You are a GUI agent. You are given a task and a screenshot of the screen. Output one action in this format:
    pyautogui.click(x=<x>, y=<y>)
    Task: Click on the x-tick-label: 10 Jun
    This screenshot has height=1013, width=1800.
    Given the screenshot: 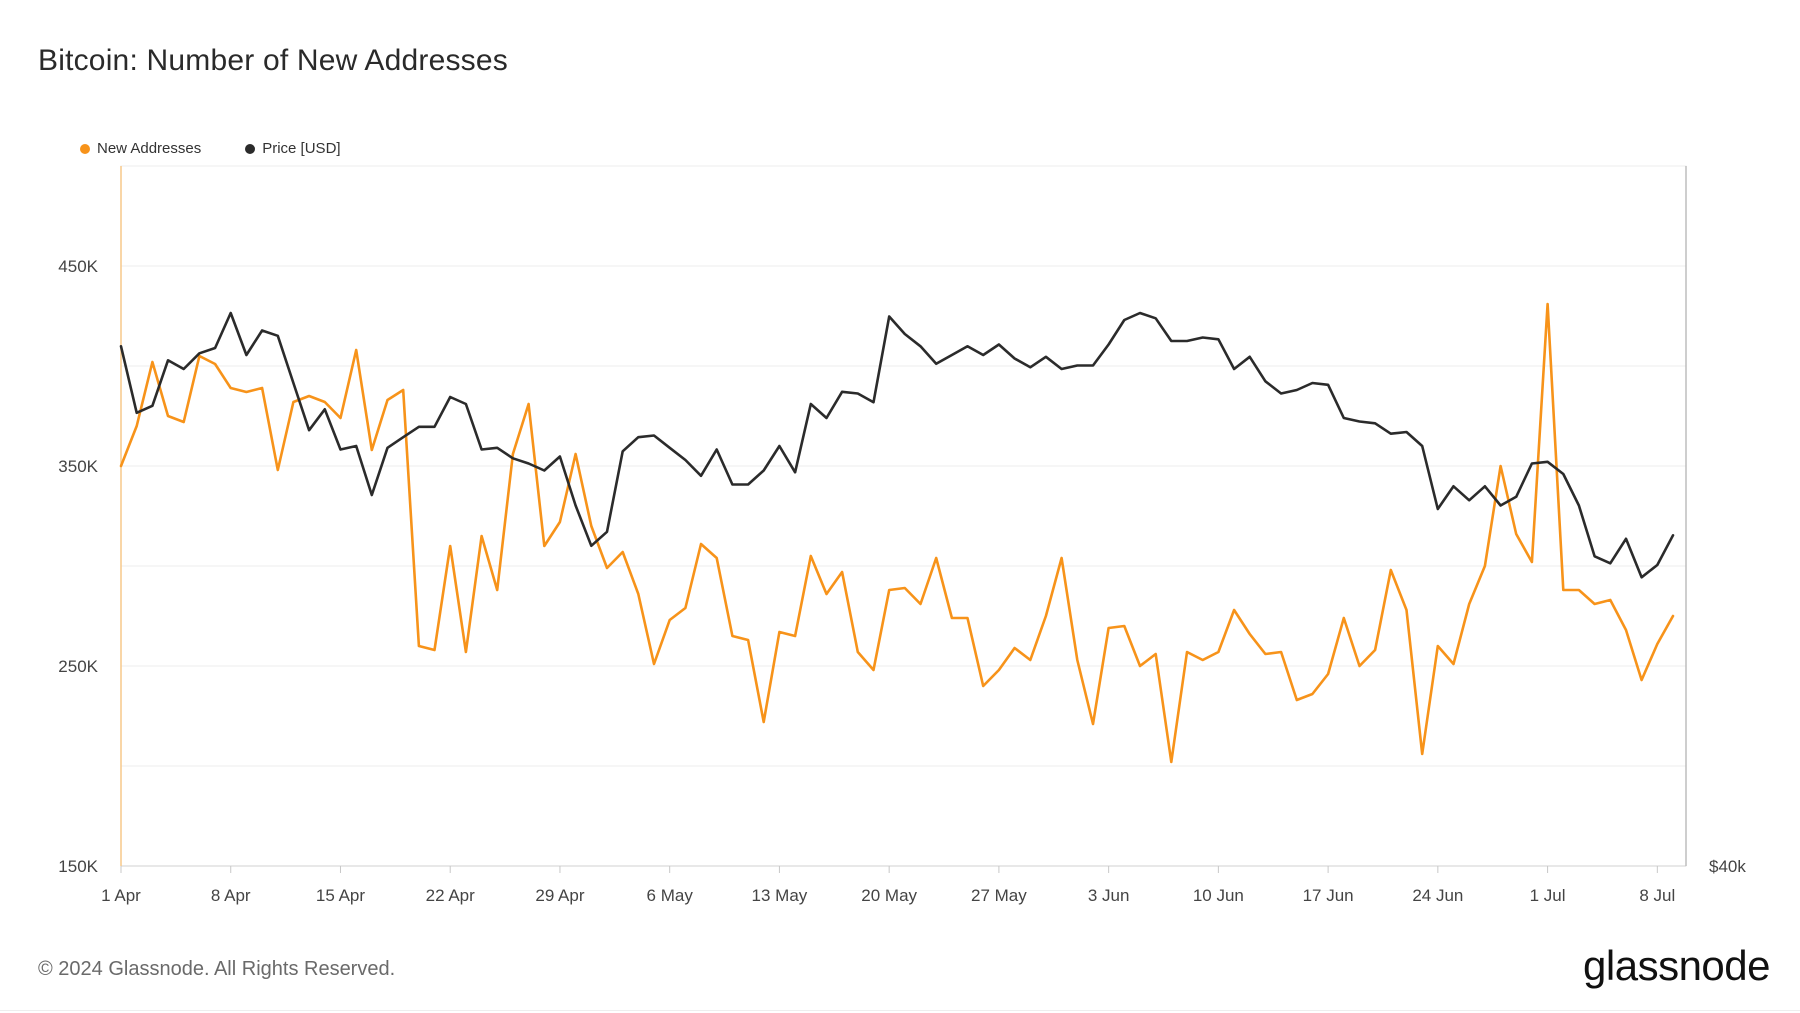 What is the action you would take?
    pyautogui.click(x=1218, y=895)
    